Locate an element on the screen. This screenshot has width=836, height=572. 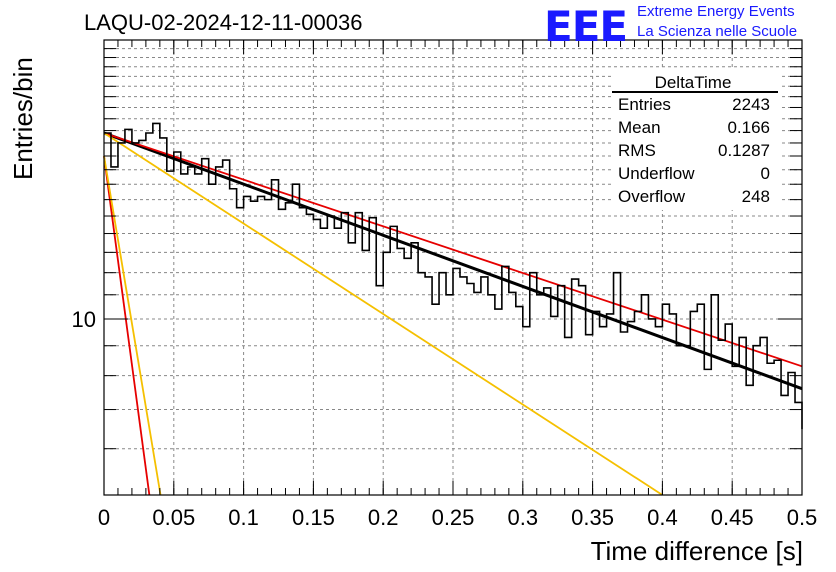
stats-row-value: 0.166 is located at coordinates (748, 127).